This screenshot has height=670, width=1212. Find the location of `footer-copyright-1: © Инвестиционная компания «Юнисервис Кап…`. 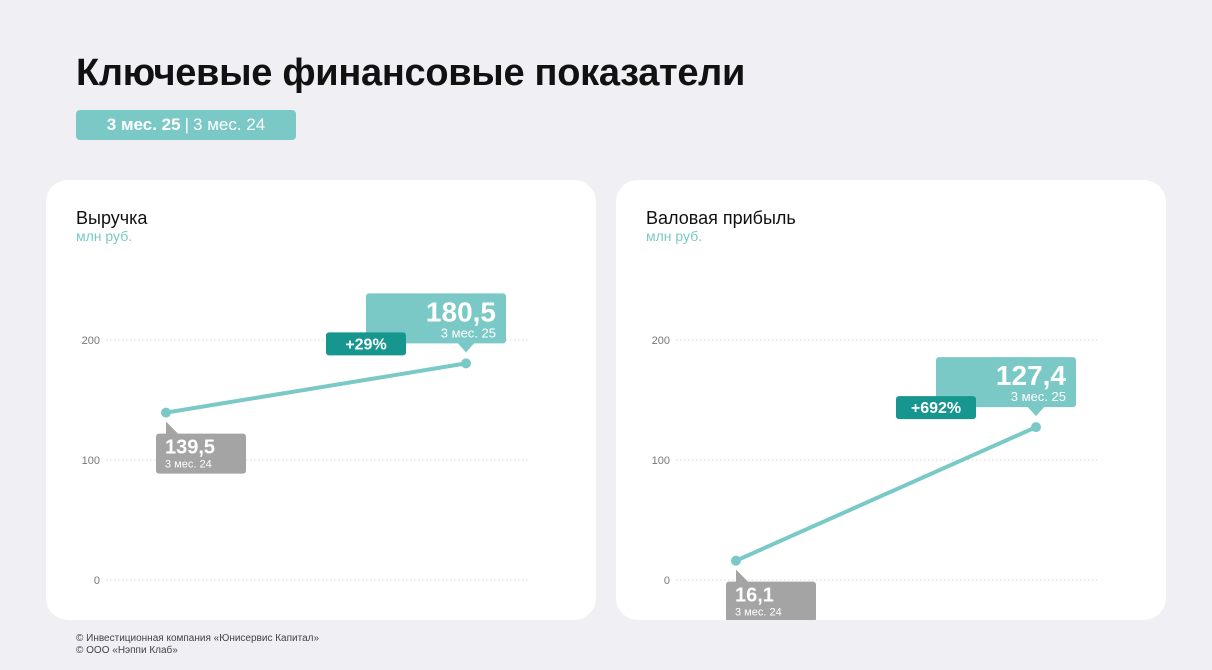

footer-copyright-1: © Инвестиционная компания «Юнисервис Кап… is located at coordinates (198, 638).